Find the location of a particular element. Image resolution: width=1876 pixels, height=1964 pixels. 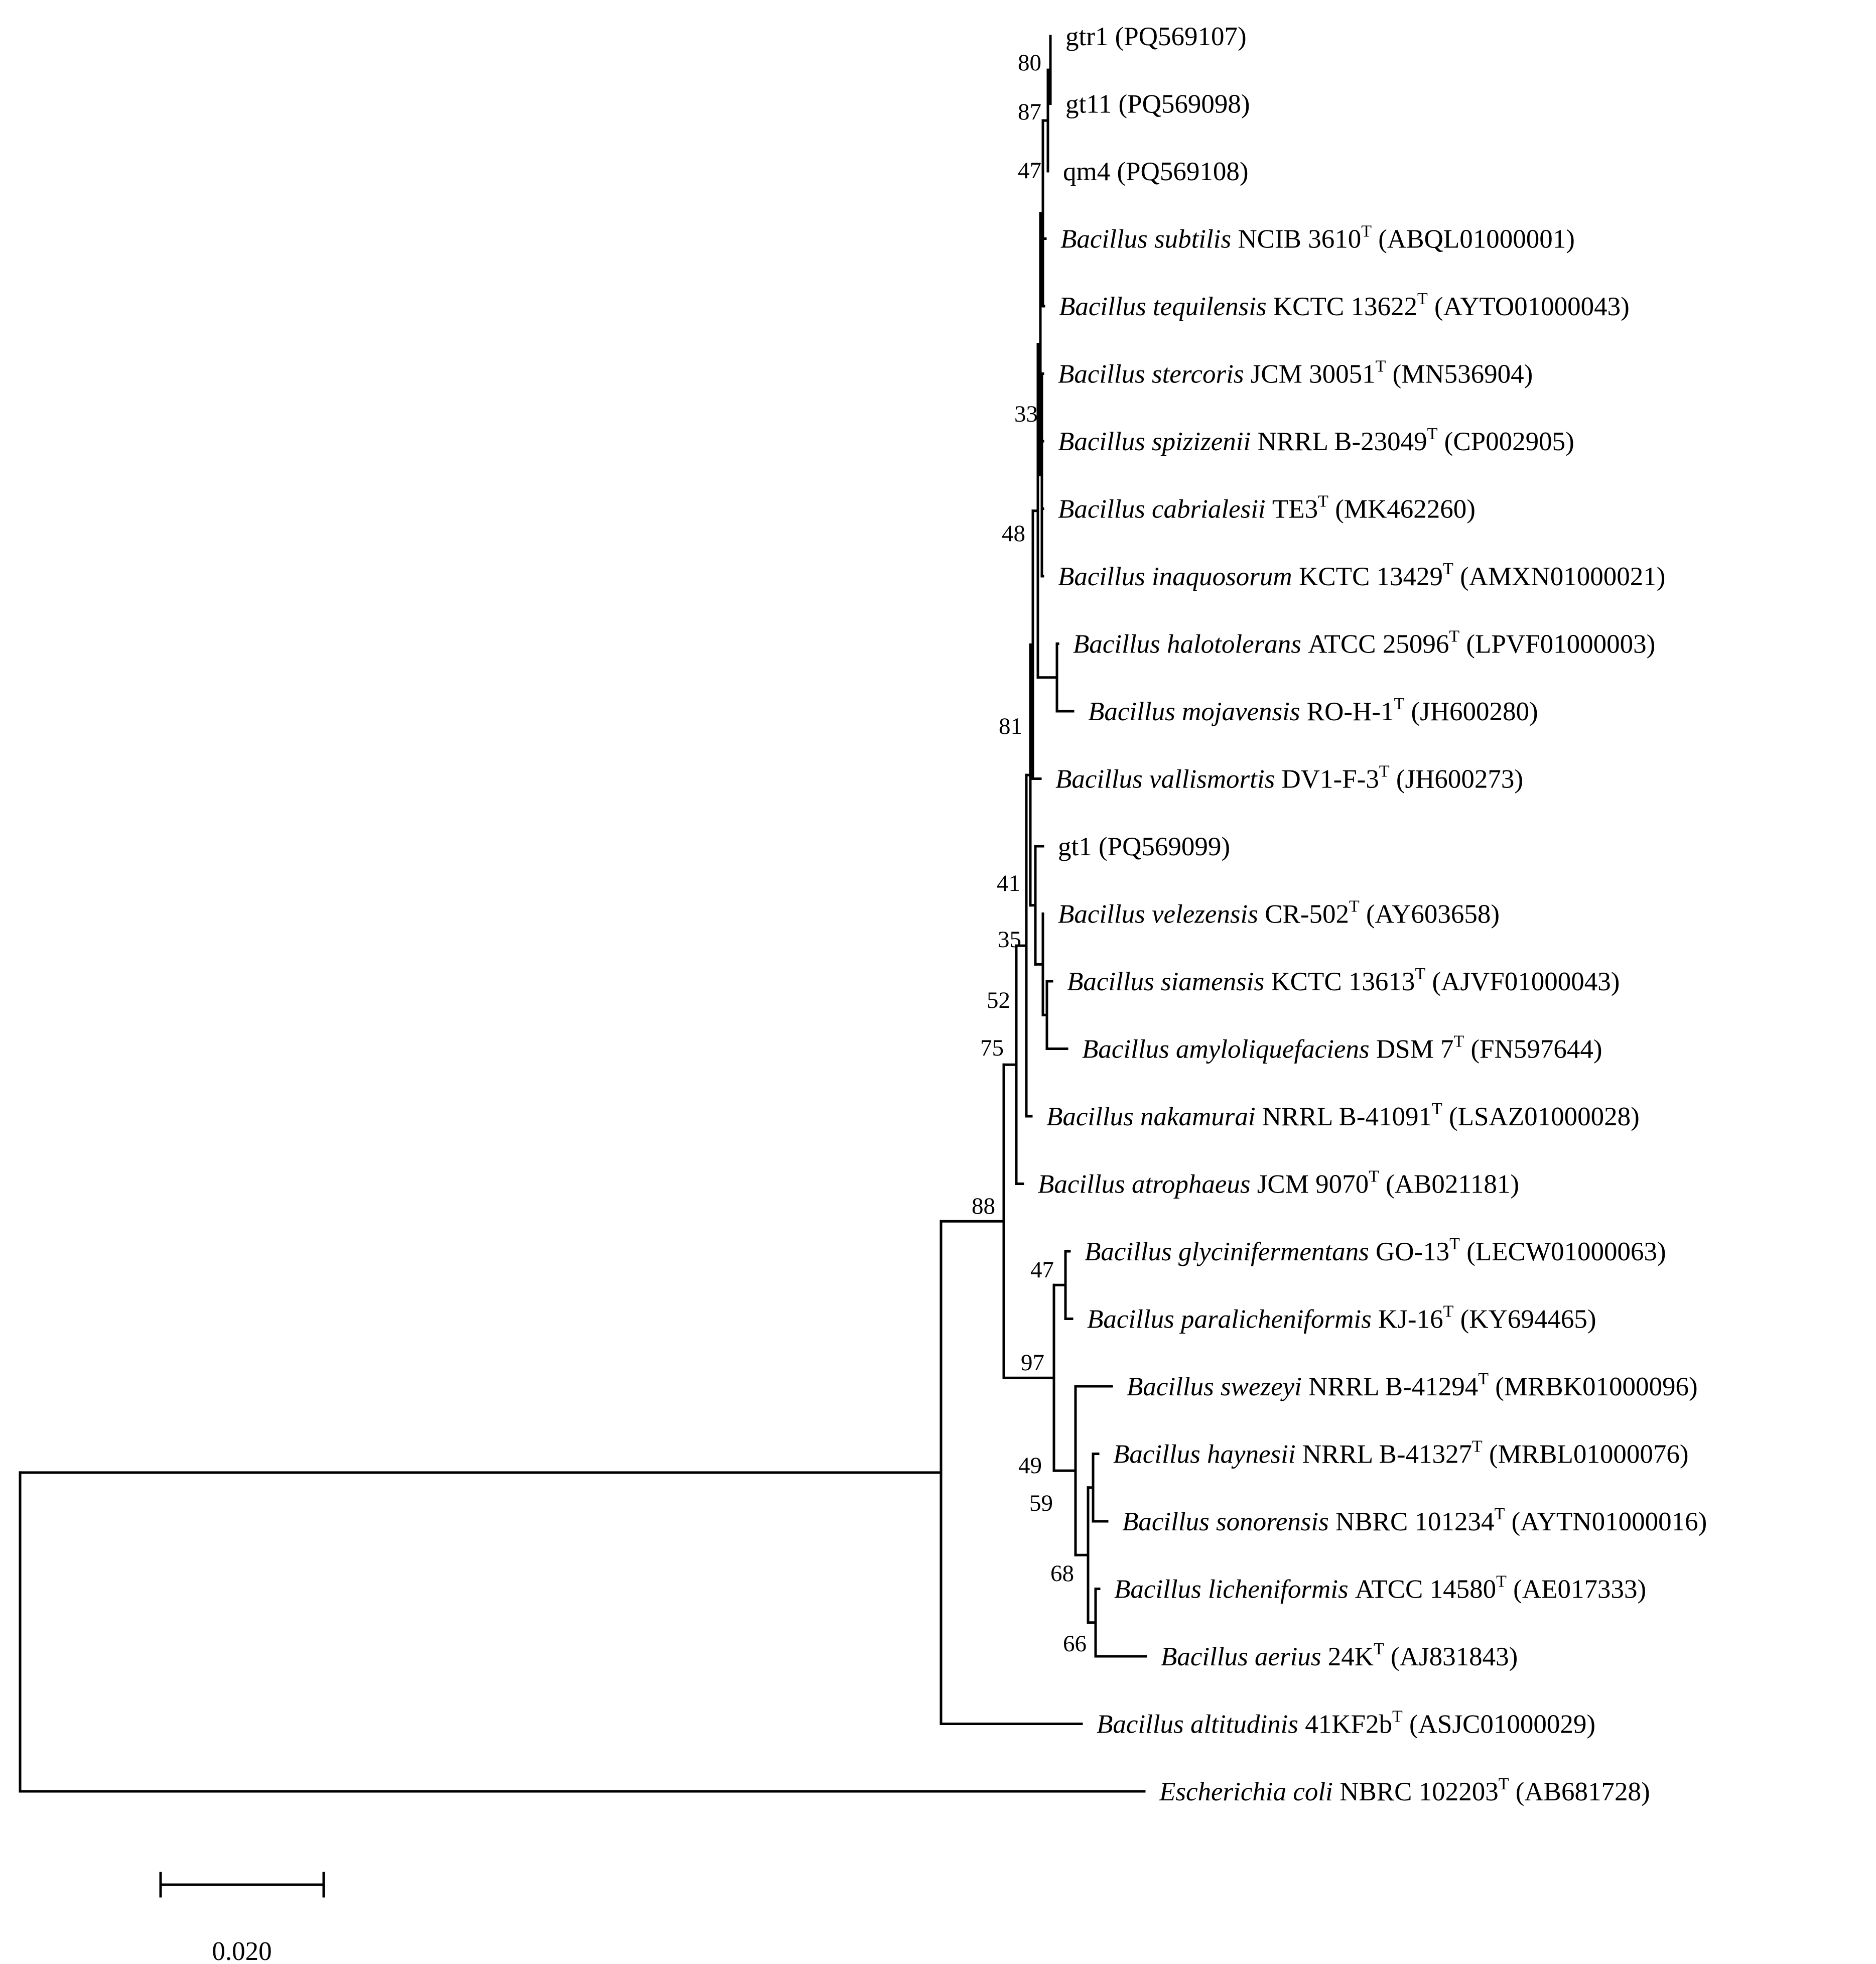

accession-number: (CP002905) is located at coordinates (1505, 441).